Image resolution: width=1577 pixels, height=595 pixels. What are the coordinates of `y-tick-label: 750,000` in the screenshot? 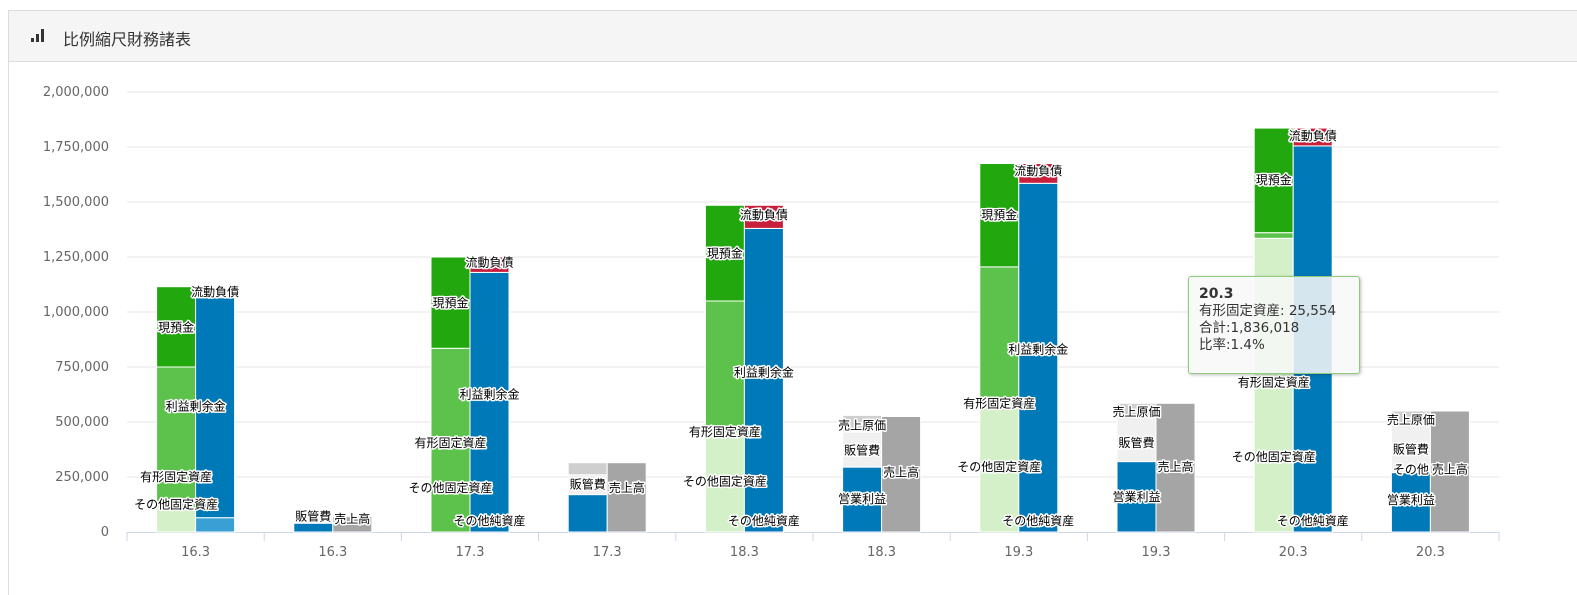 It's located at (82, 367).